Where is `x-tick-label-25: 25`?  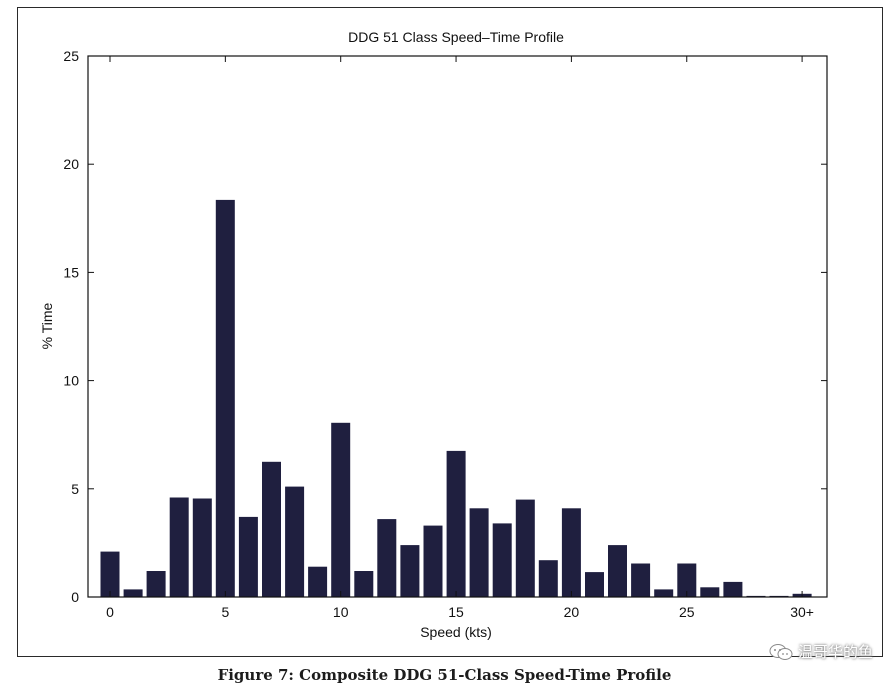 x-tick-label-25: 25 is located at coordinates (687, 612).